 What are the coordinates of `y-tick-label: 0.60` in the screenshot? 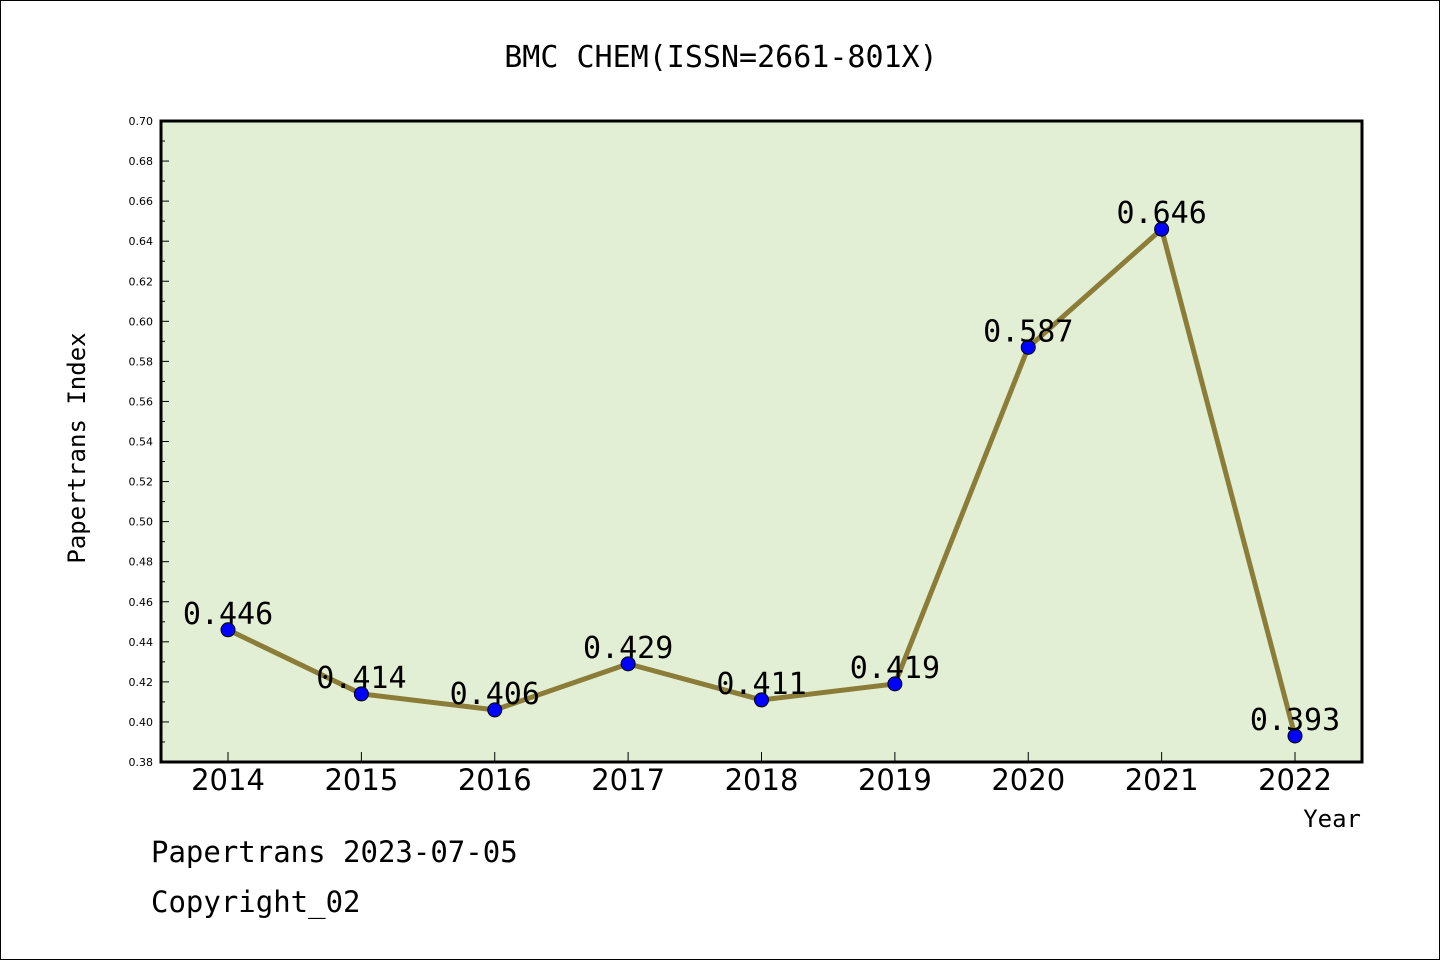 It's located at (141, 321).